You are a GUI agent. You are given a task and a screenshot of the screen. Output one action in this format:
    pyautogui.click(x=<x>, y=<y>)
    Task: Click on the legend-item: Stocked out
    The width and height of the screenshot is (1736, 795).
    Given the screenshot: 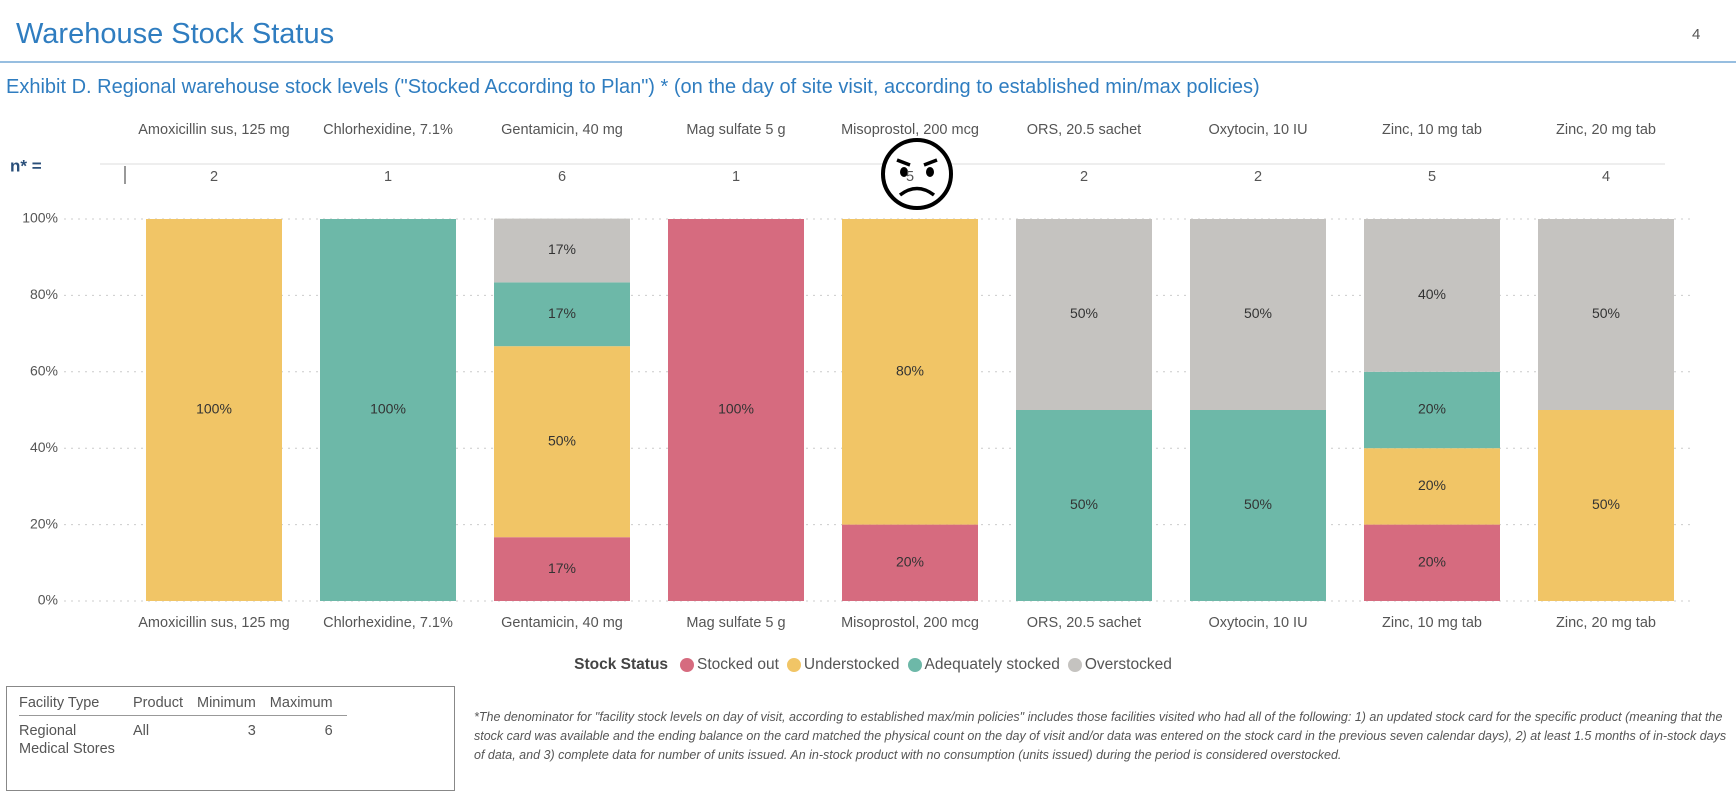 What is the action you would take?
    pyautogui.click(x=729, y=665)
    